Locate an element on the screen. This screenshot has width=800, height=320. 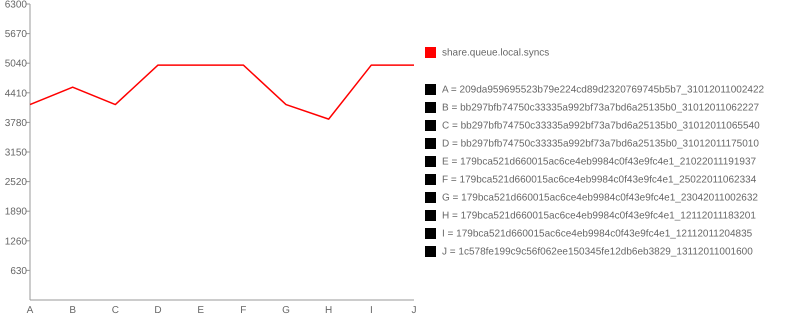
x-tick-label: E is located at coordinates (200, 310).